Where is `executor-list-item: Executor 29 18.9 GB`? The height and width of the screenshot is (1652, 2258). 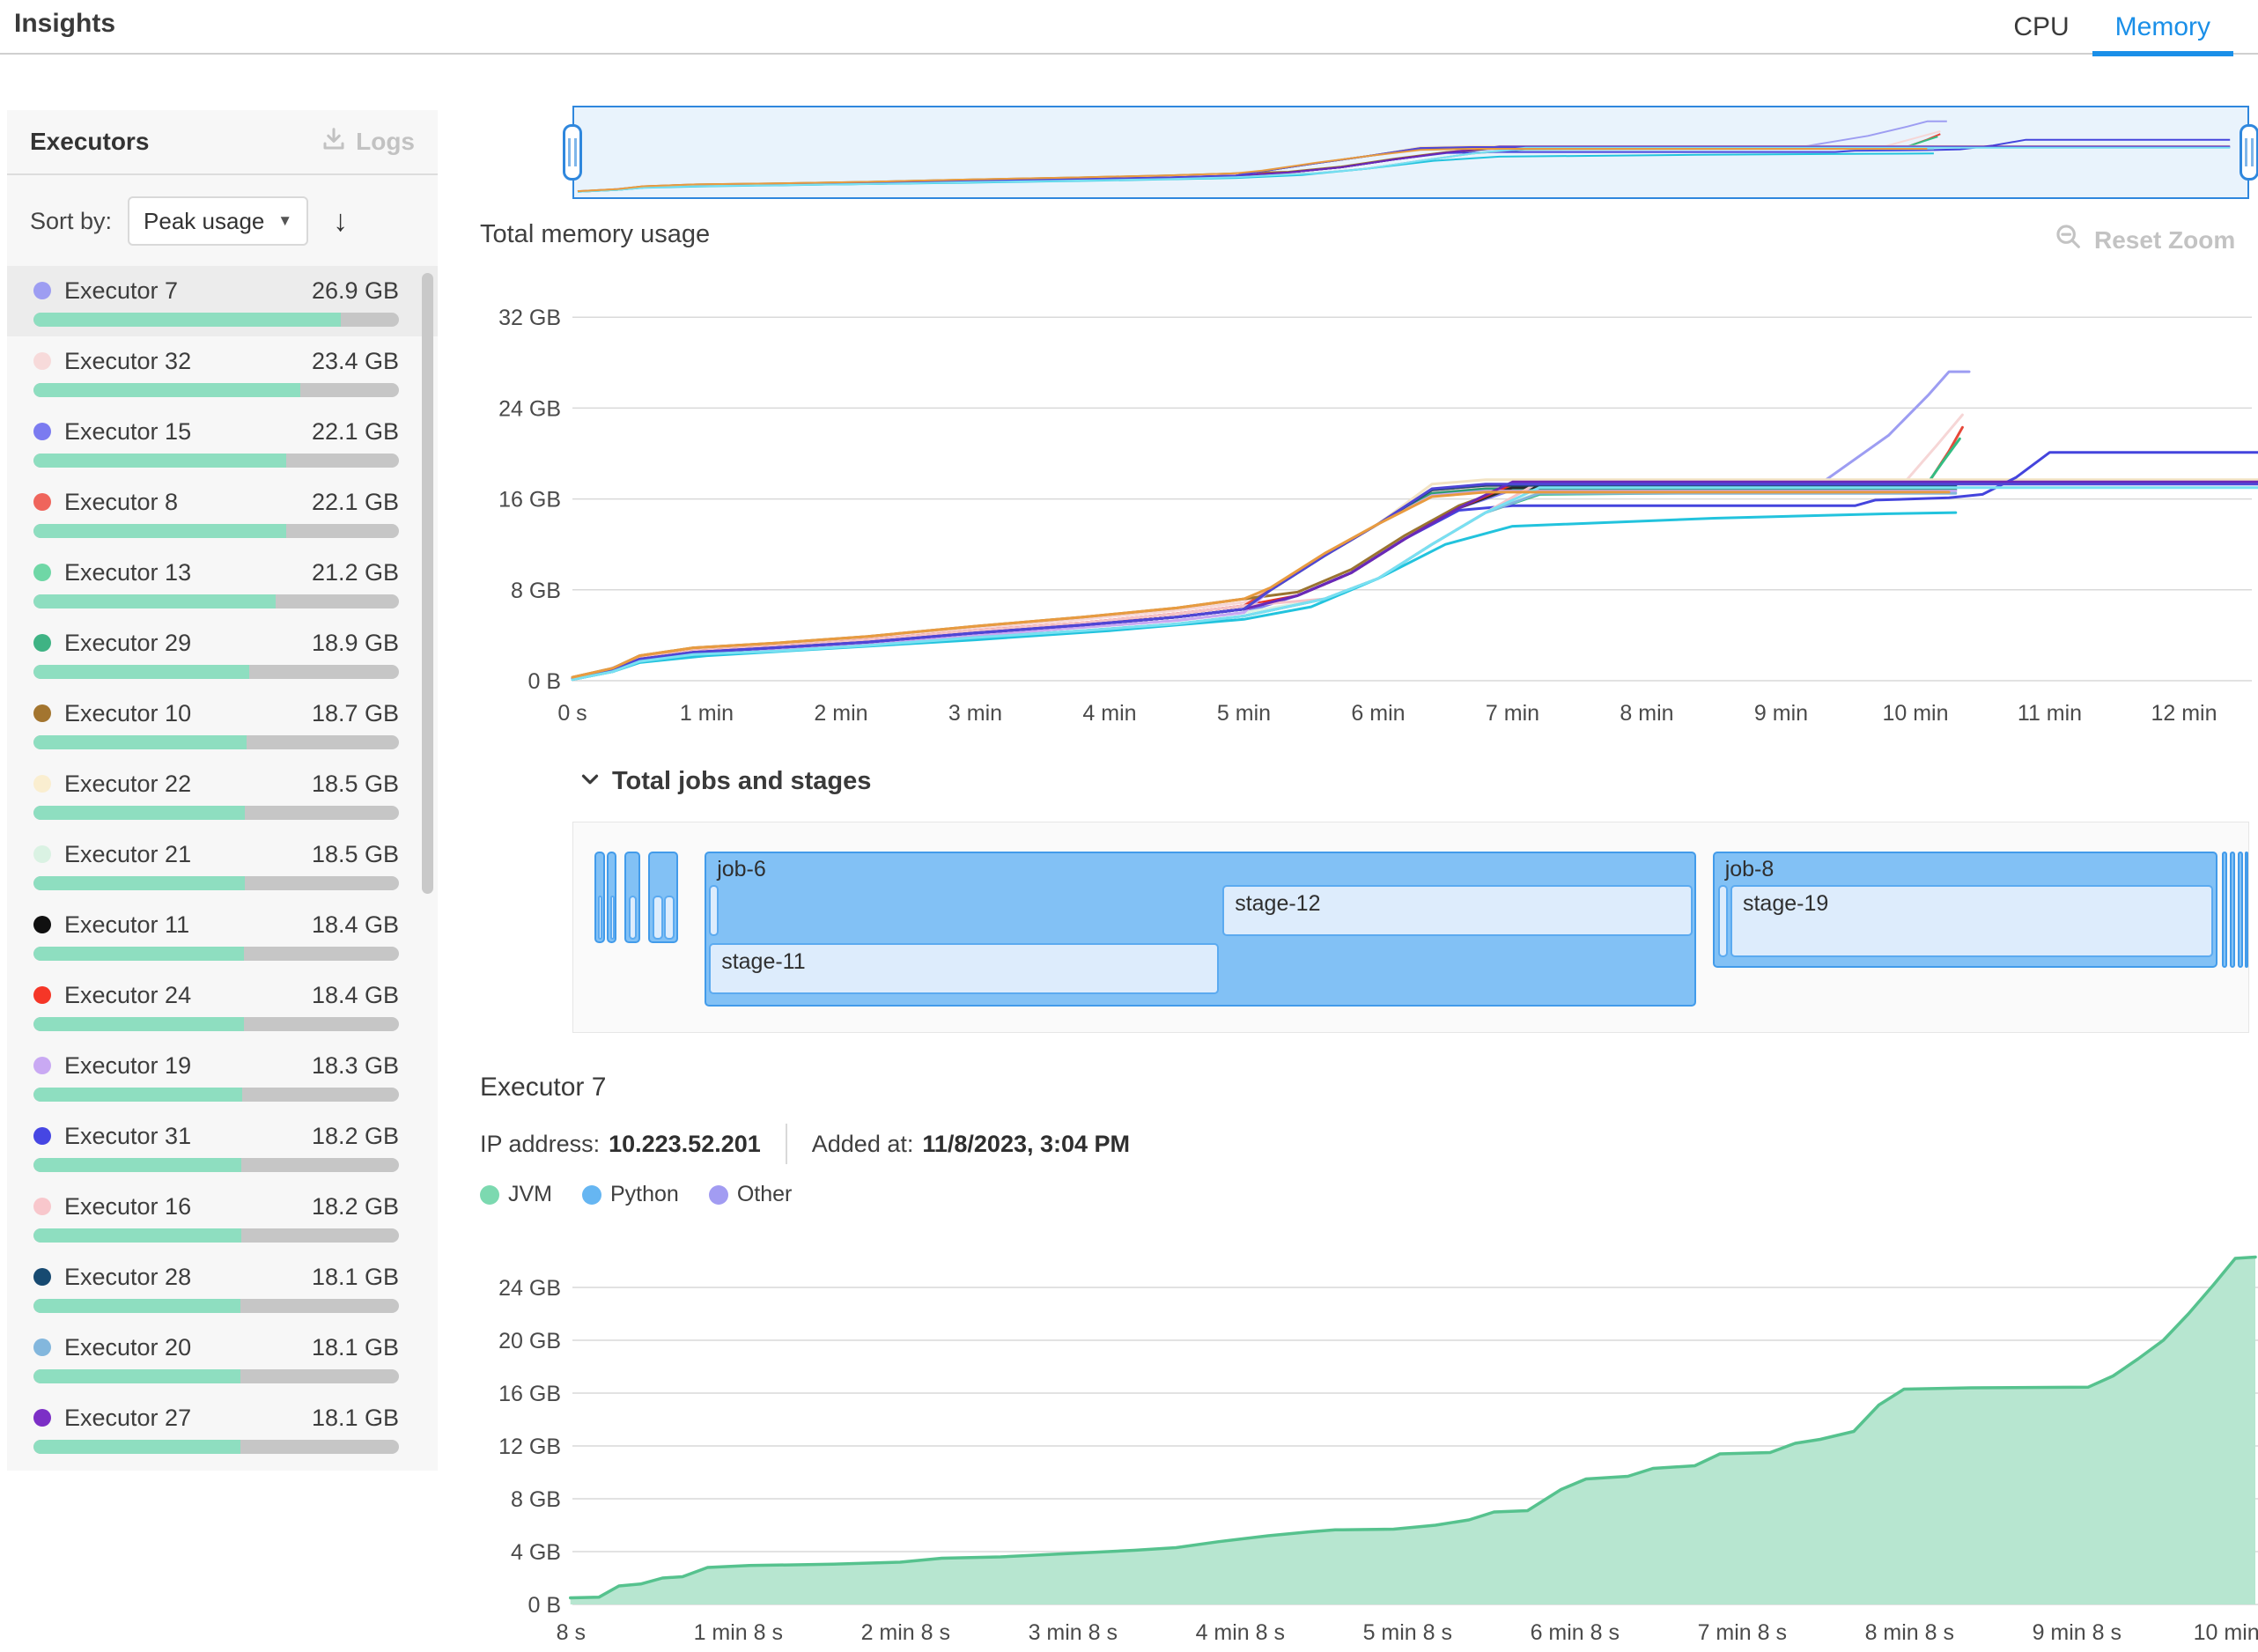
executor-list-item: Executor 29 18.9 GB is located at coordinates (222, 653).